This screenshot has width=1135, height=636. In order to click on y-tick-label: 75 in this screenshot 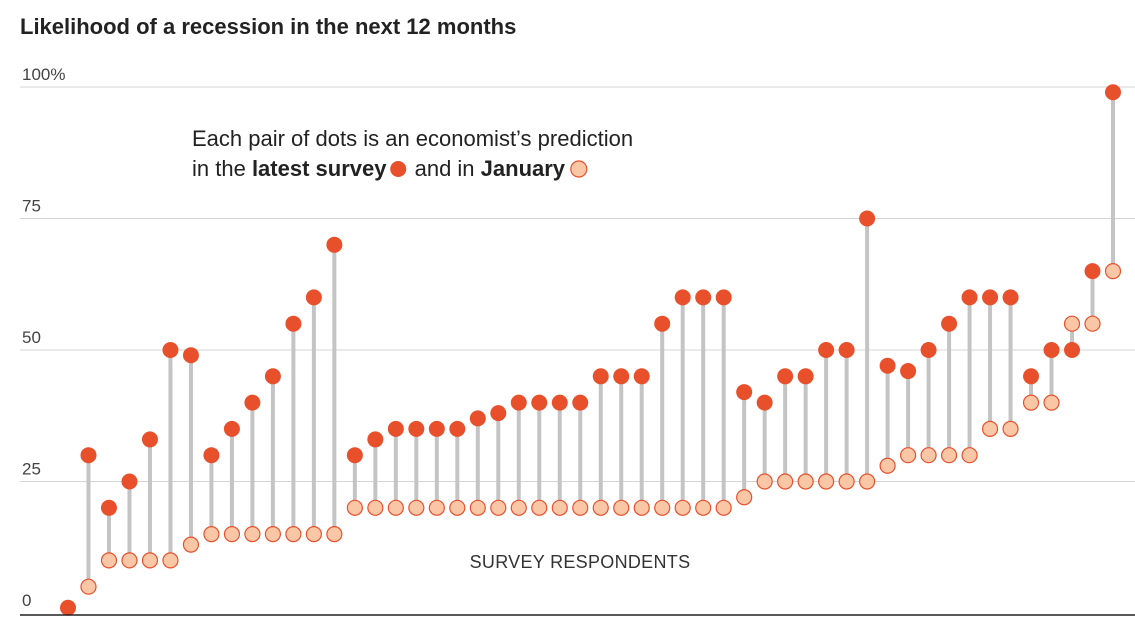, I will do `click(31, 206)`.